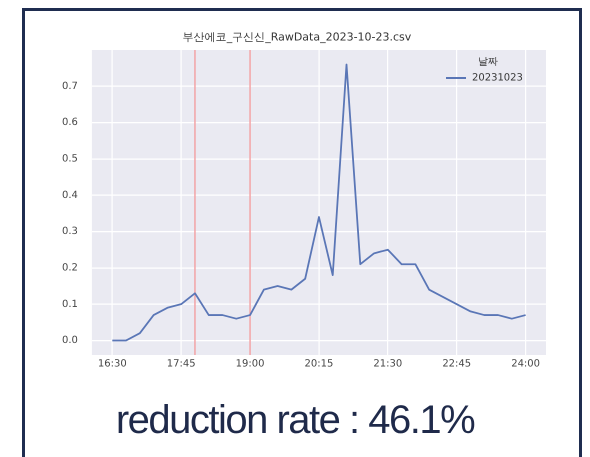  Describe the element at coordinates (297, 37) in the screenshot. I see `chart-title: 부산에코_구신신_RawData_2023-10-23.csv` at that location.